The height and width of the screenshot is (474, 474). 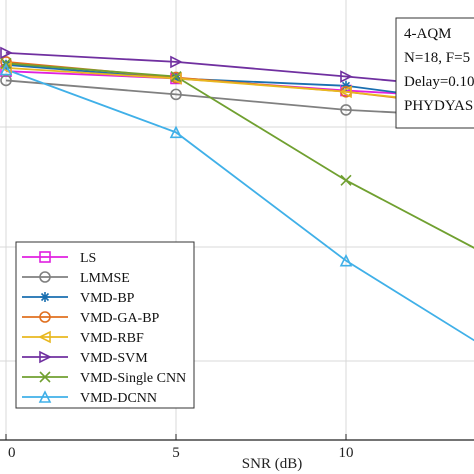 What do you see at coordinates (176, 453) in the screenshot?
I see `x-tick-label: 5` at bounding box center [176, 453].